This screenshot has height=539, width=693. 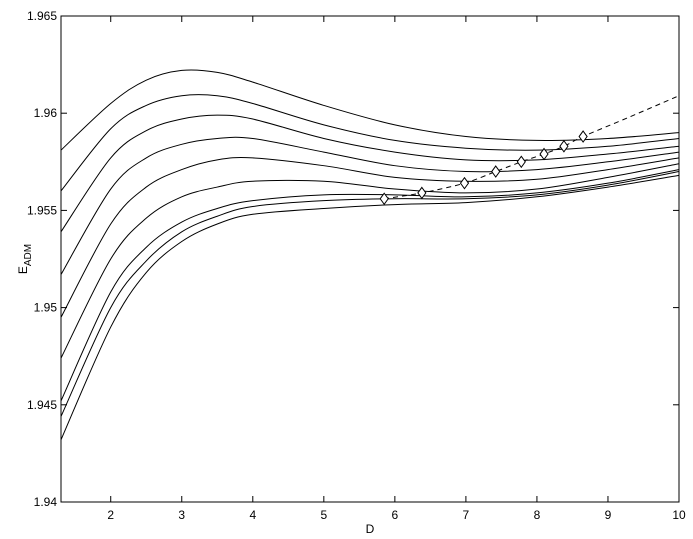 I want to click on x-tick-label: 5, so click(x=323, y=515).